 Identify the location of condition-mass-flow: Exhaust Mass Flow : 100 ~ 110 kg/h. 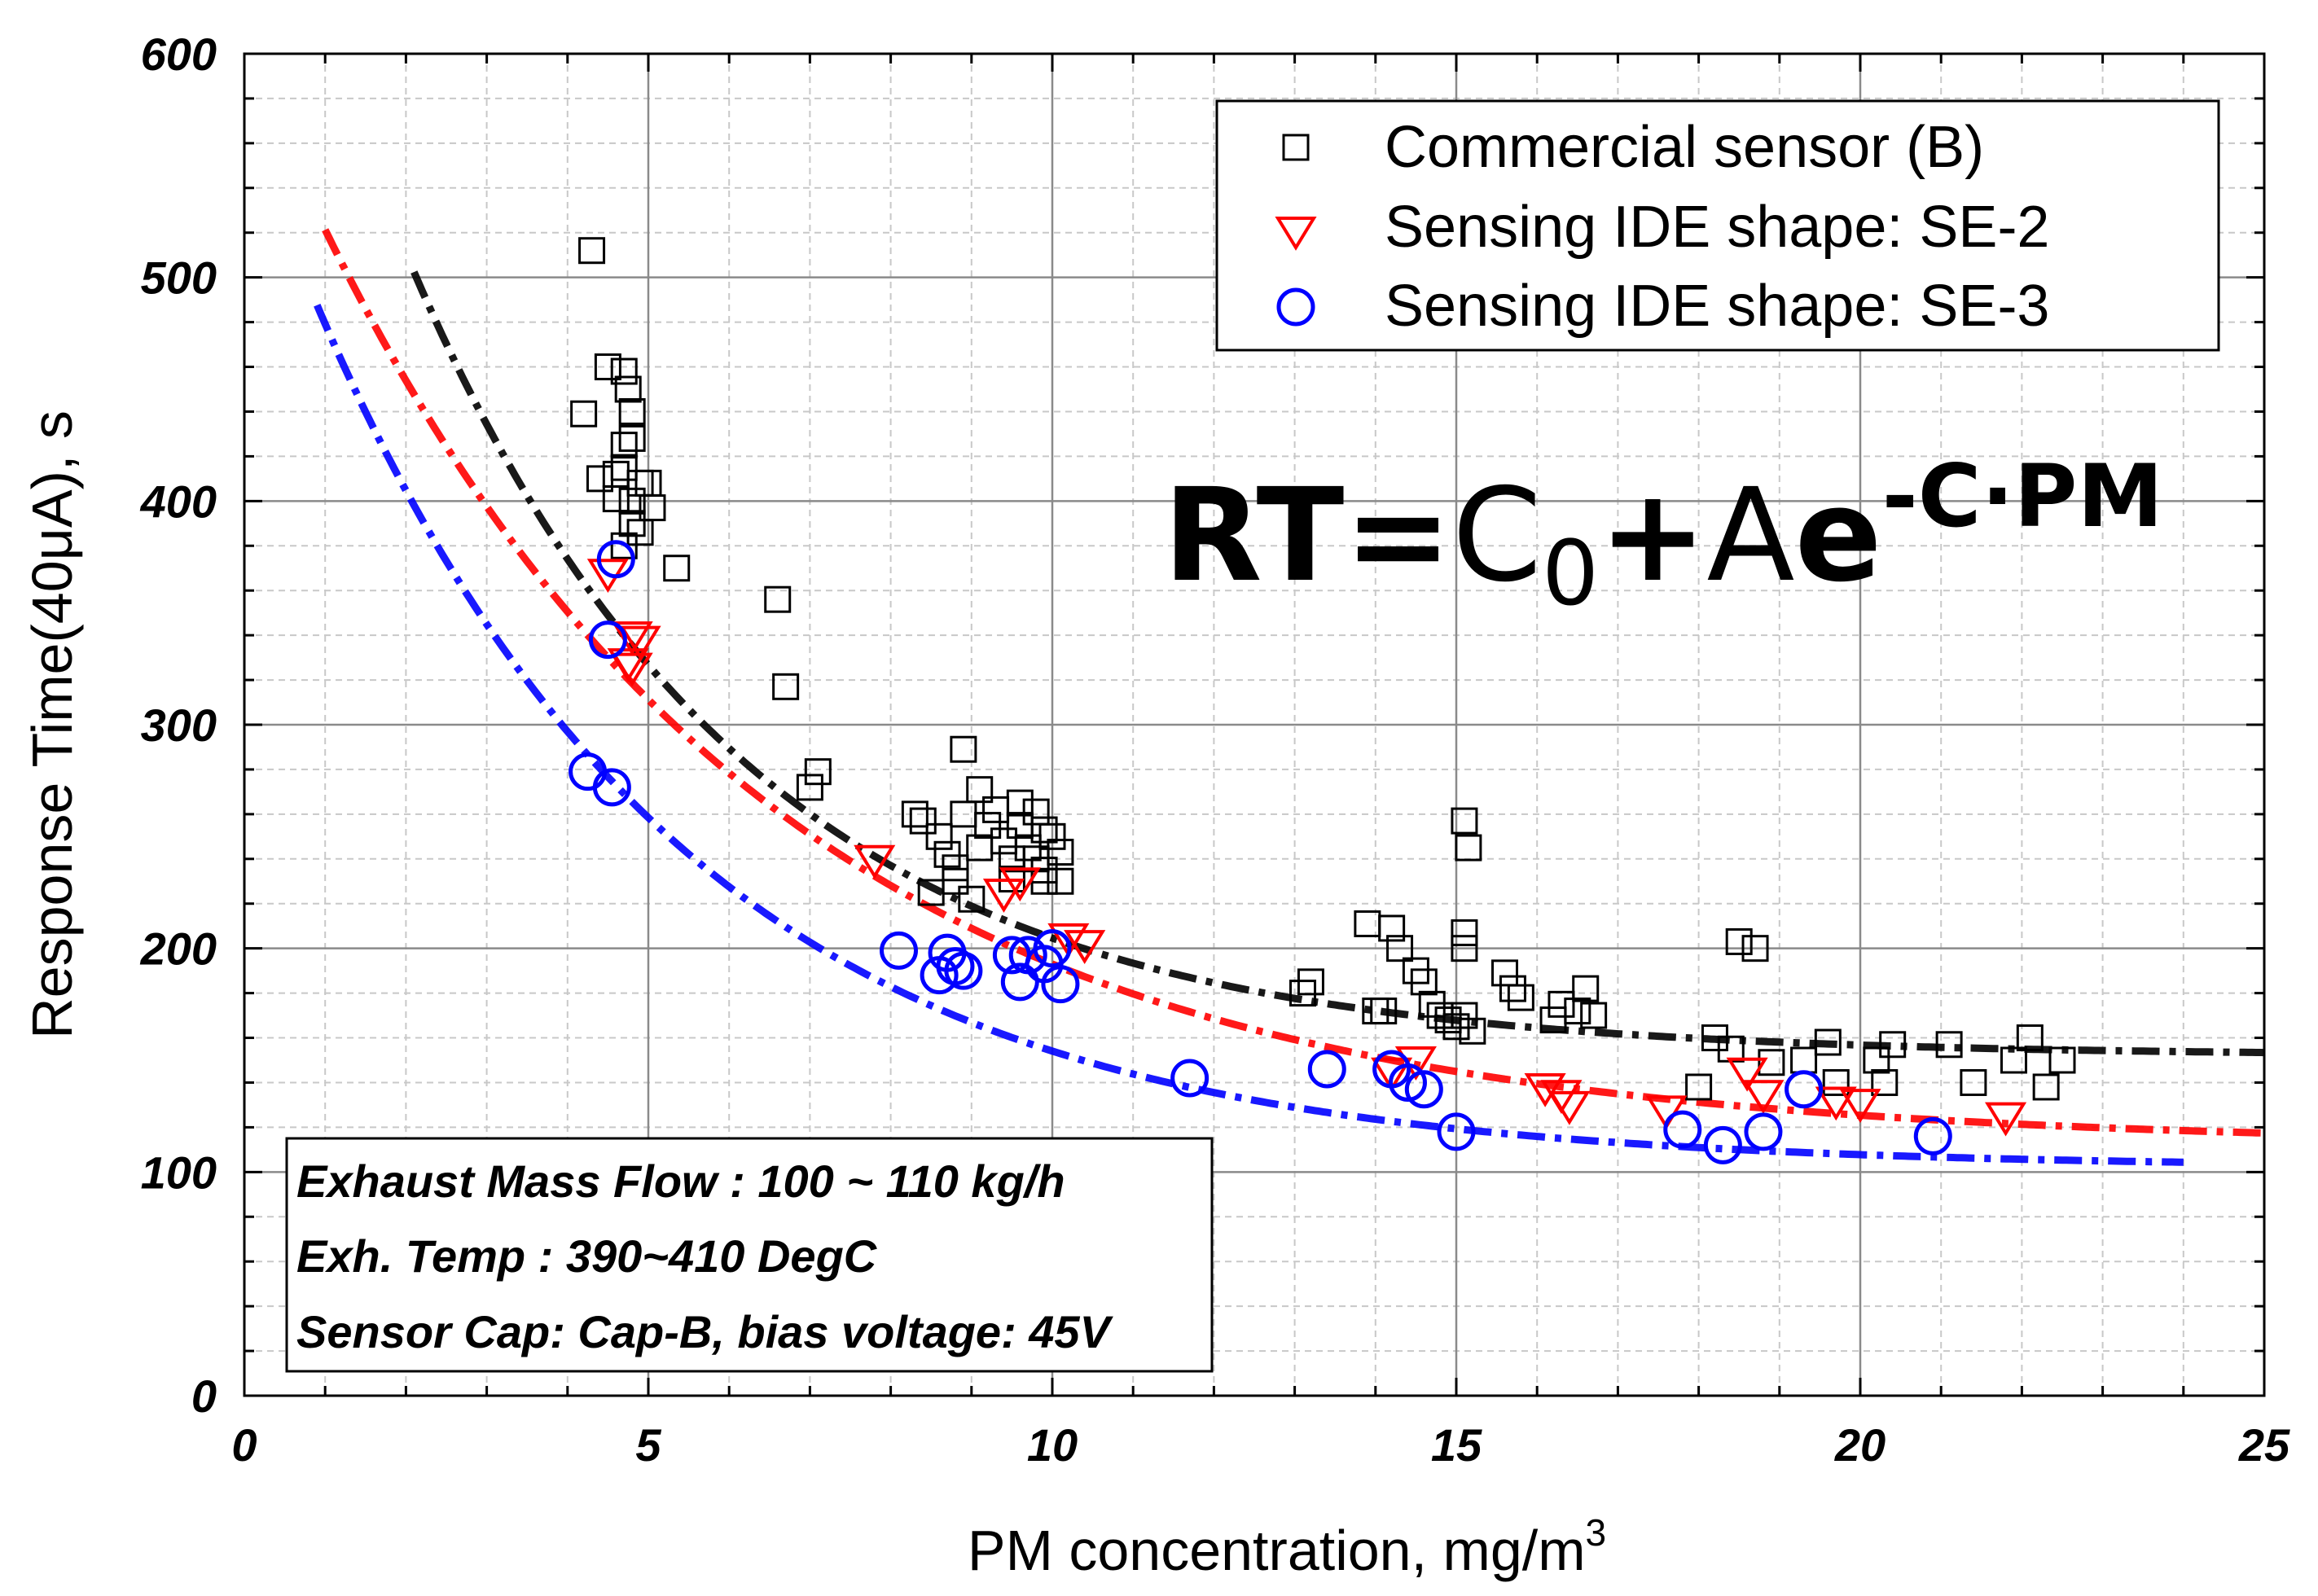
(680, 1181).